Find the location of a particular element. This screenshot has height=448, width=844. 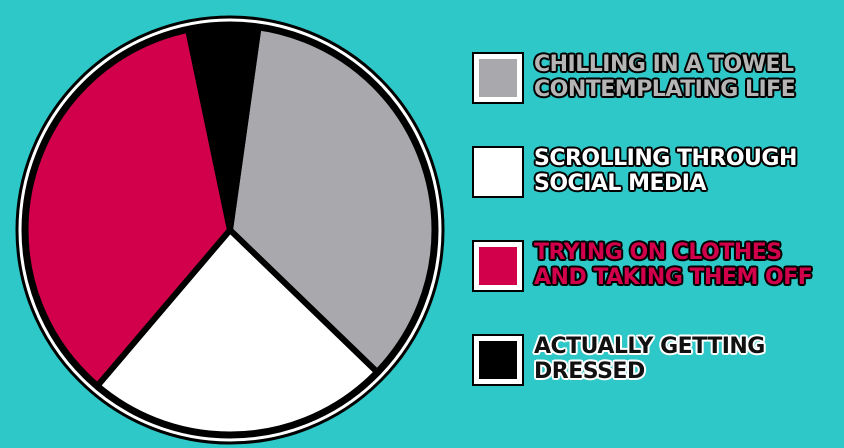

legend-swatch-chilling is located at coordinates (498, 78).